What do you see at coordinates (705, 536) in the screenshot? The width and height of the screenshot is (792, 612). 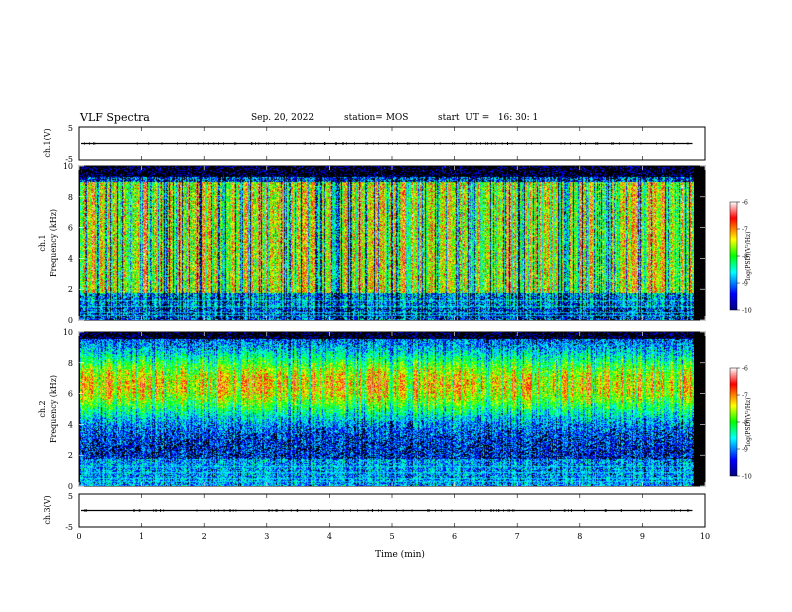 I see `x-tick-label: 10` at bounding box center [705, 536].